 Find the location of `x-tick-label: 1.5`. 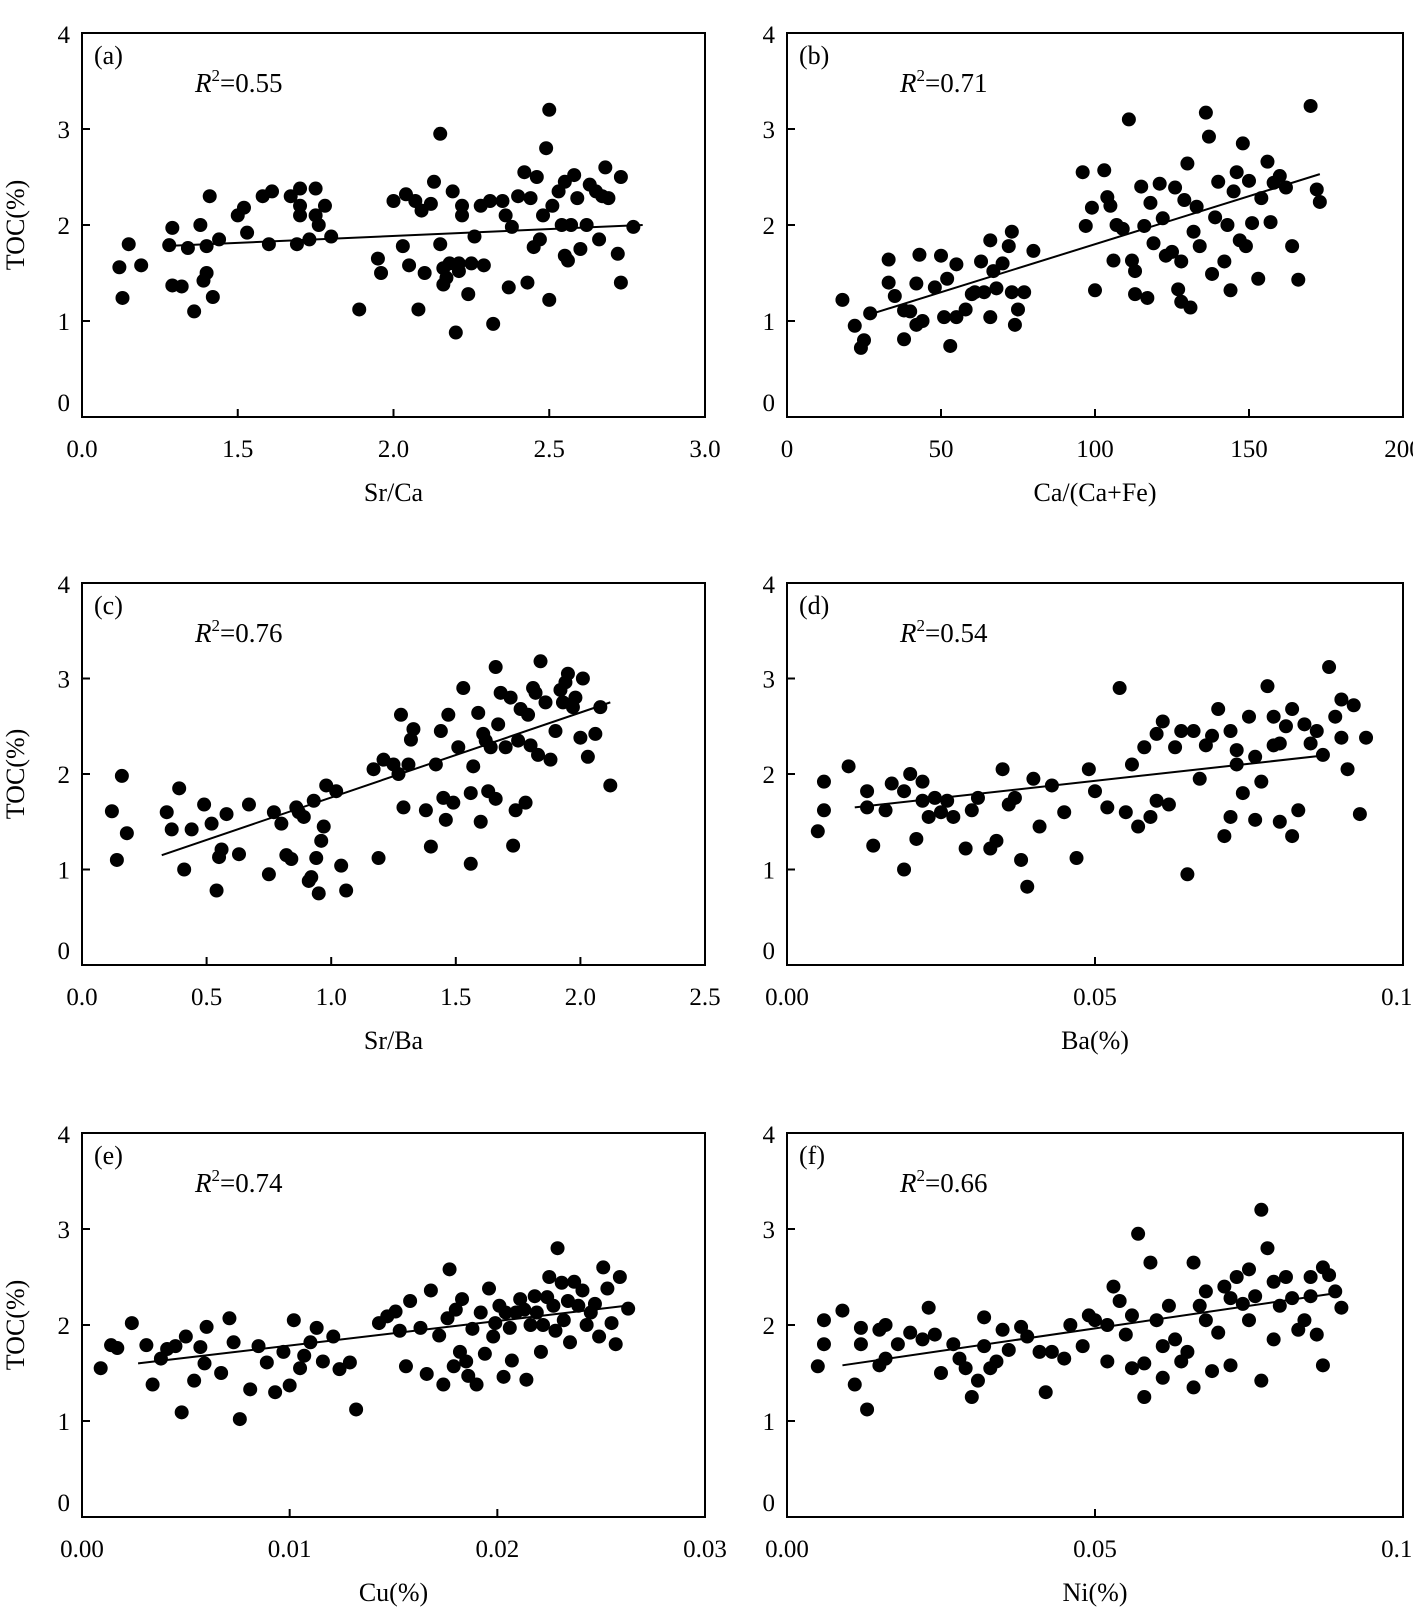

x-tick-label: 1.5 is located at coordinates (455, 997).